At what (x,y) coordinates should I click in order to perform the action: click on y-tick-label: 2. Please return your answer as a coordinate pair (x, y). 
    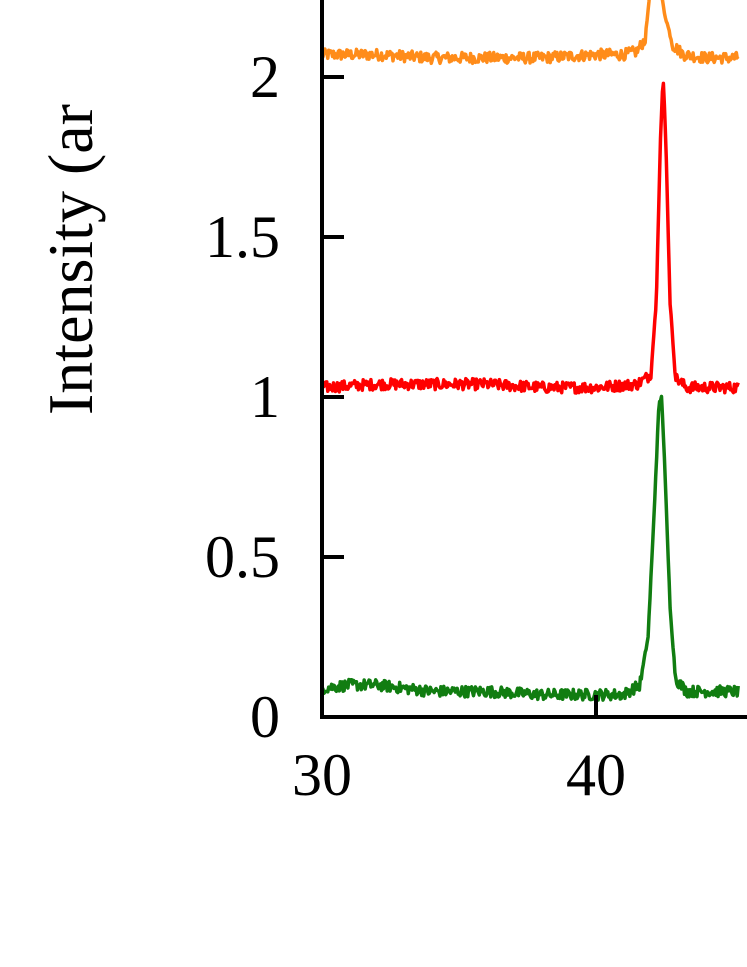
    Looking at the image, I should click on (265, 77).